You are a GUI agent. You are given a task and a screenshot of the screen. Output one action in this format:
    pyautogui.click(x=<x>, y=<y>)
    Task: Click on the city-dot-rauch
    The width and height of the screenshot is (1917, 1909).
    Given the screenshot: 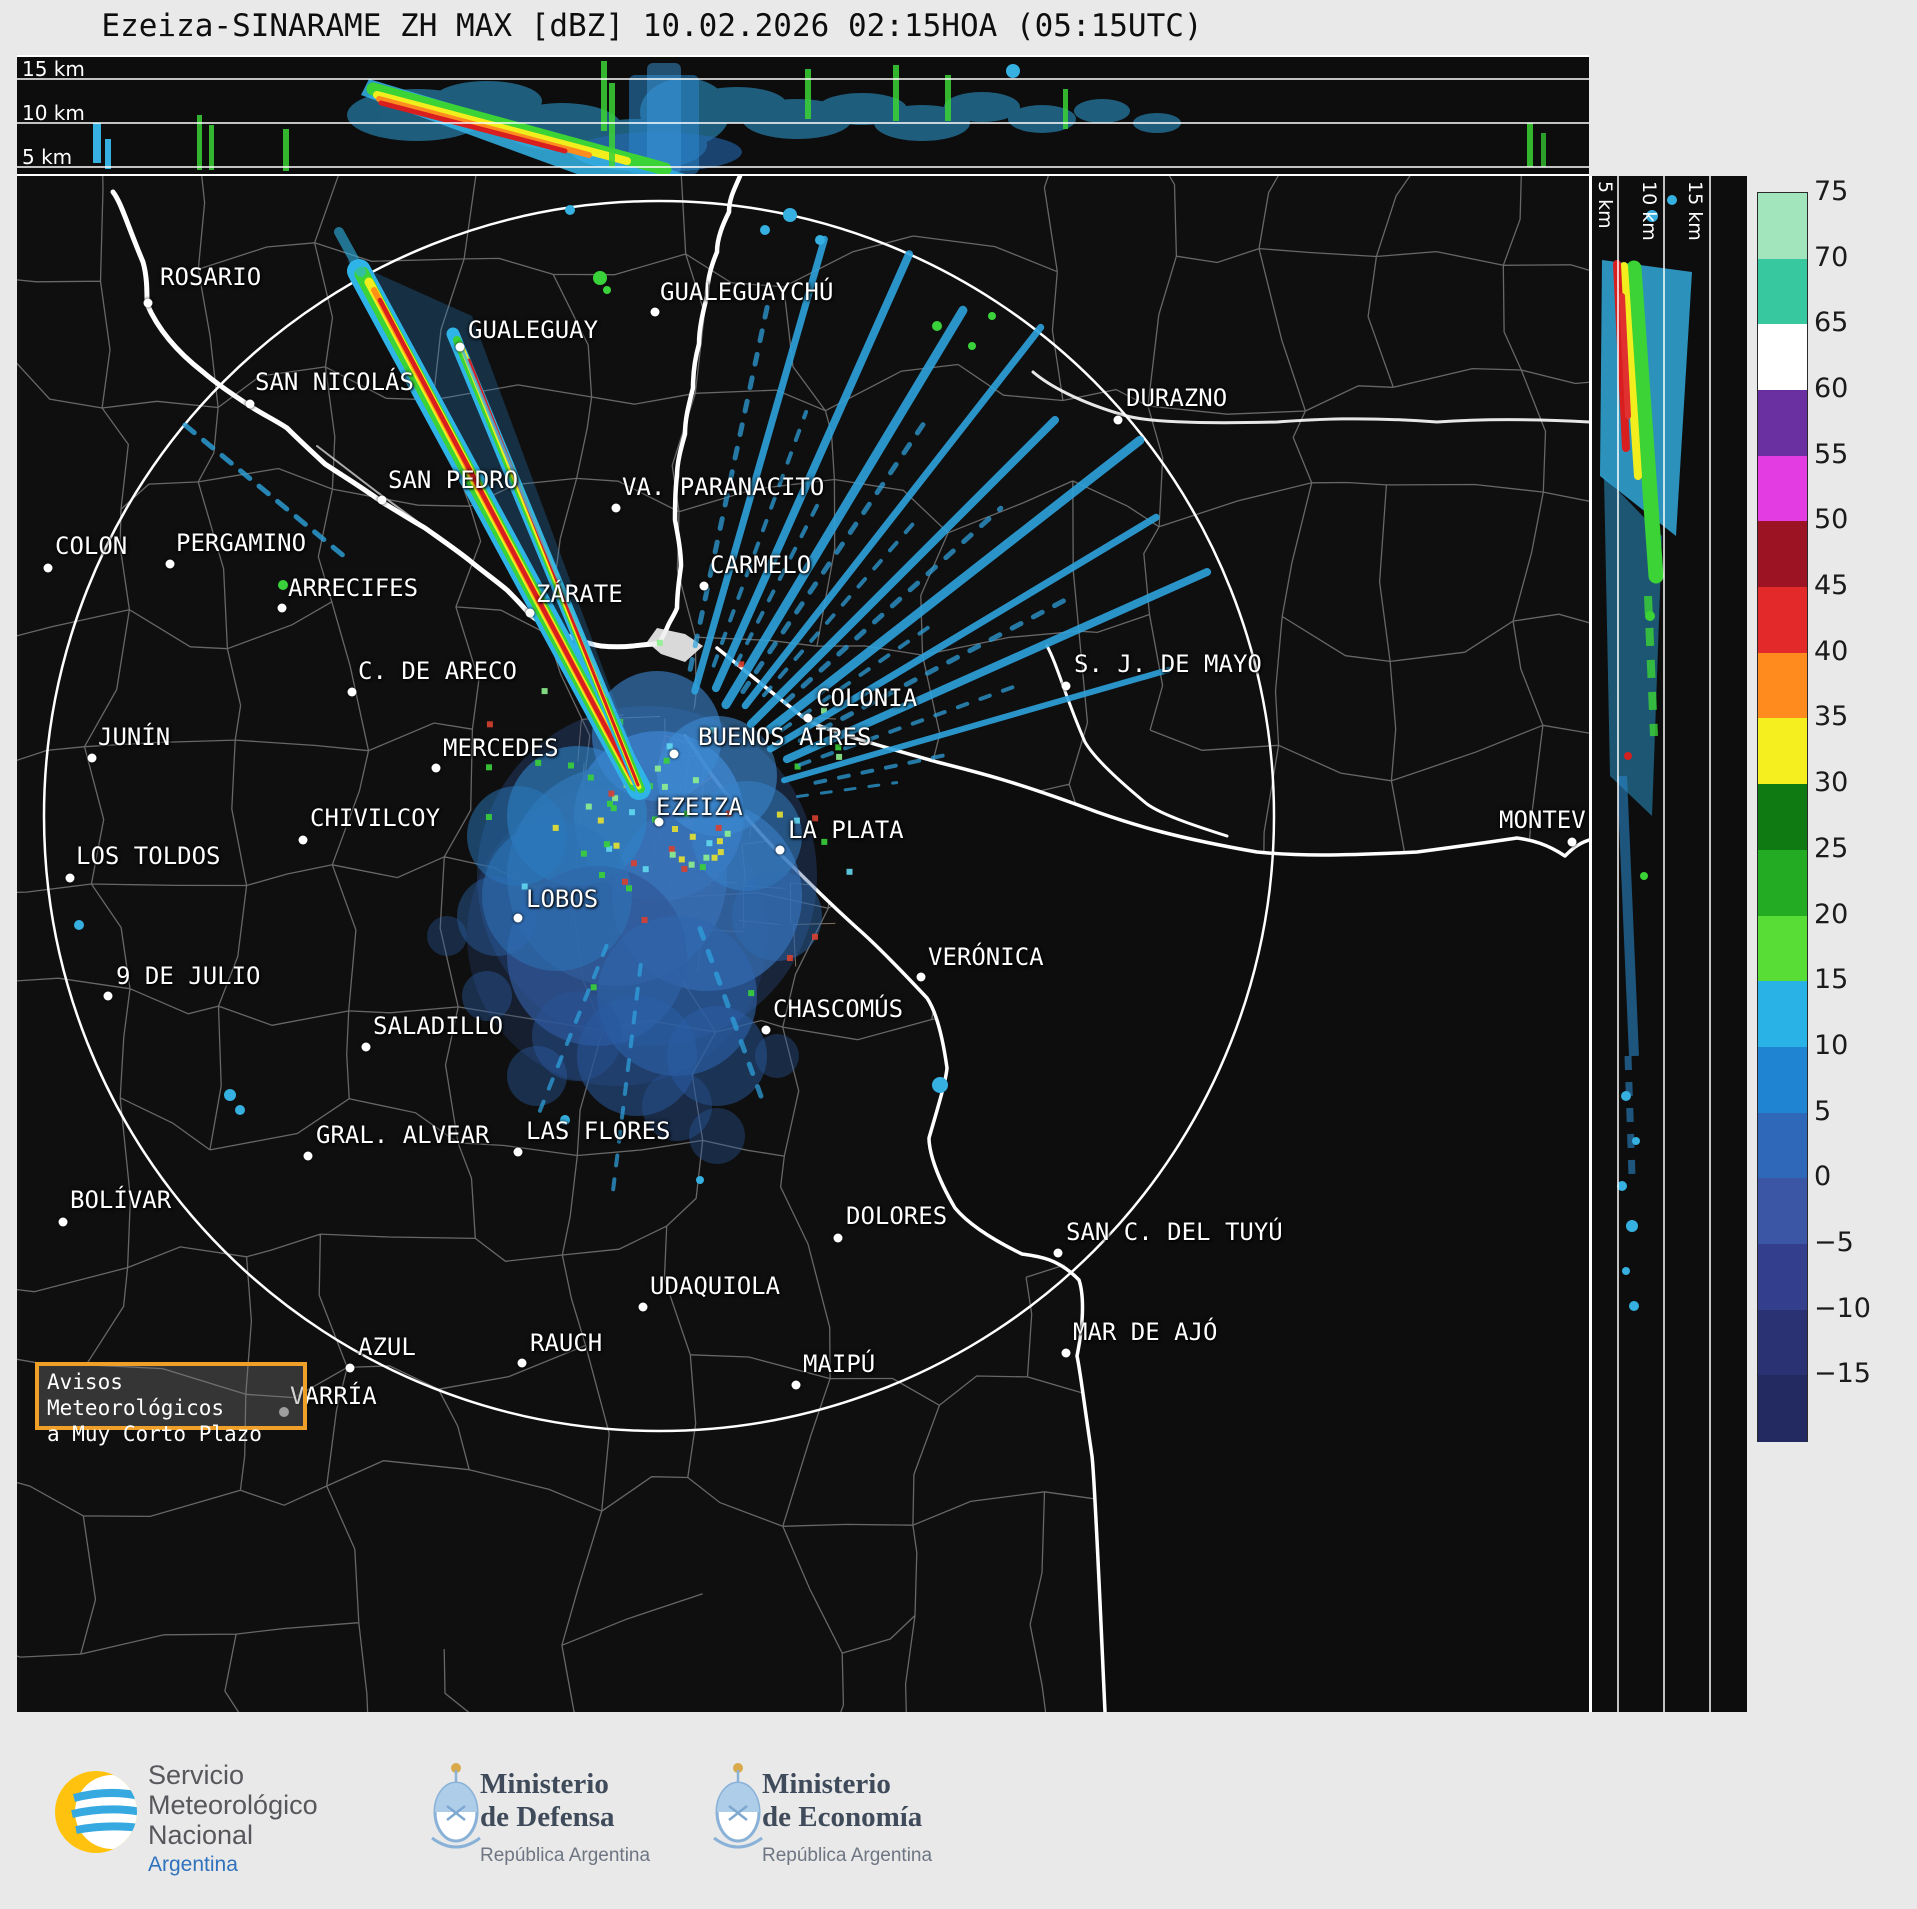 What is the action you would take?
    pyautogui.click(x=522, y=1363)
    